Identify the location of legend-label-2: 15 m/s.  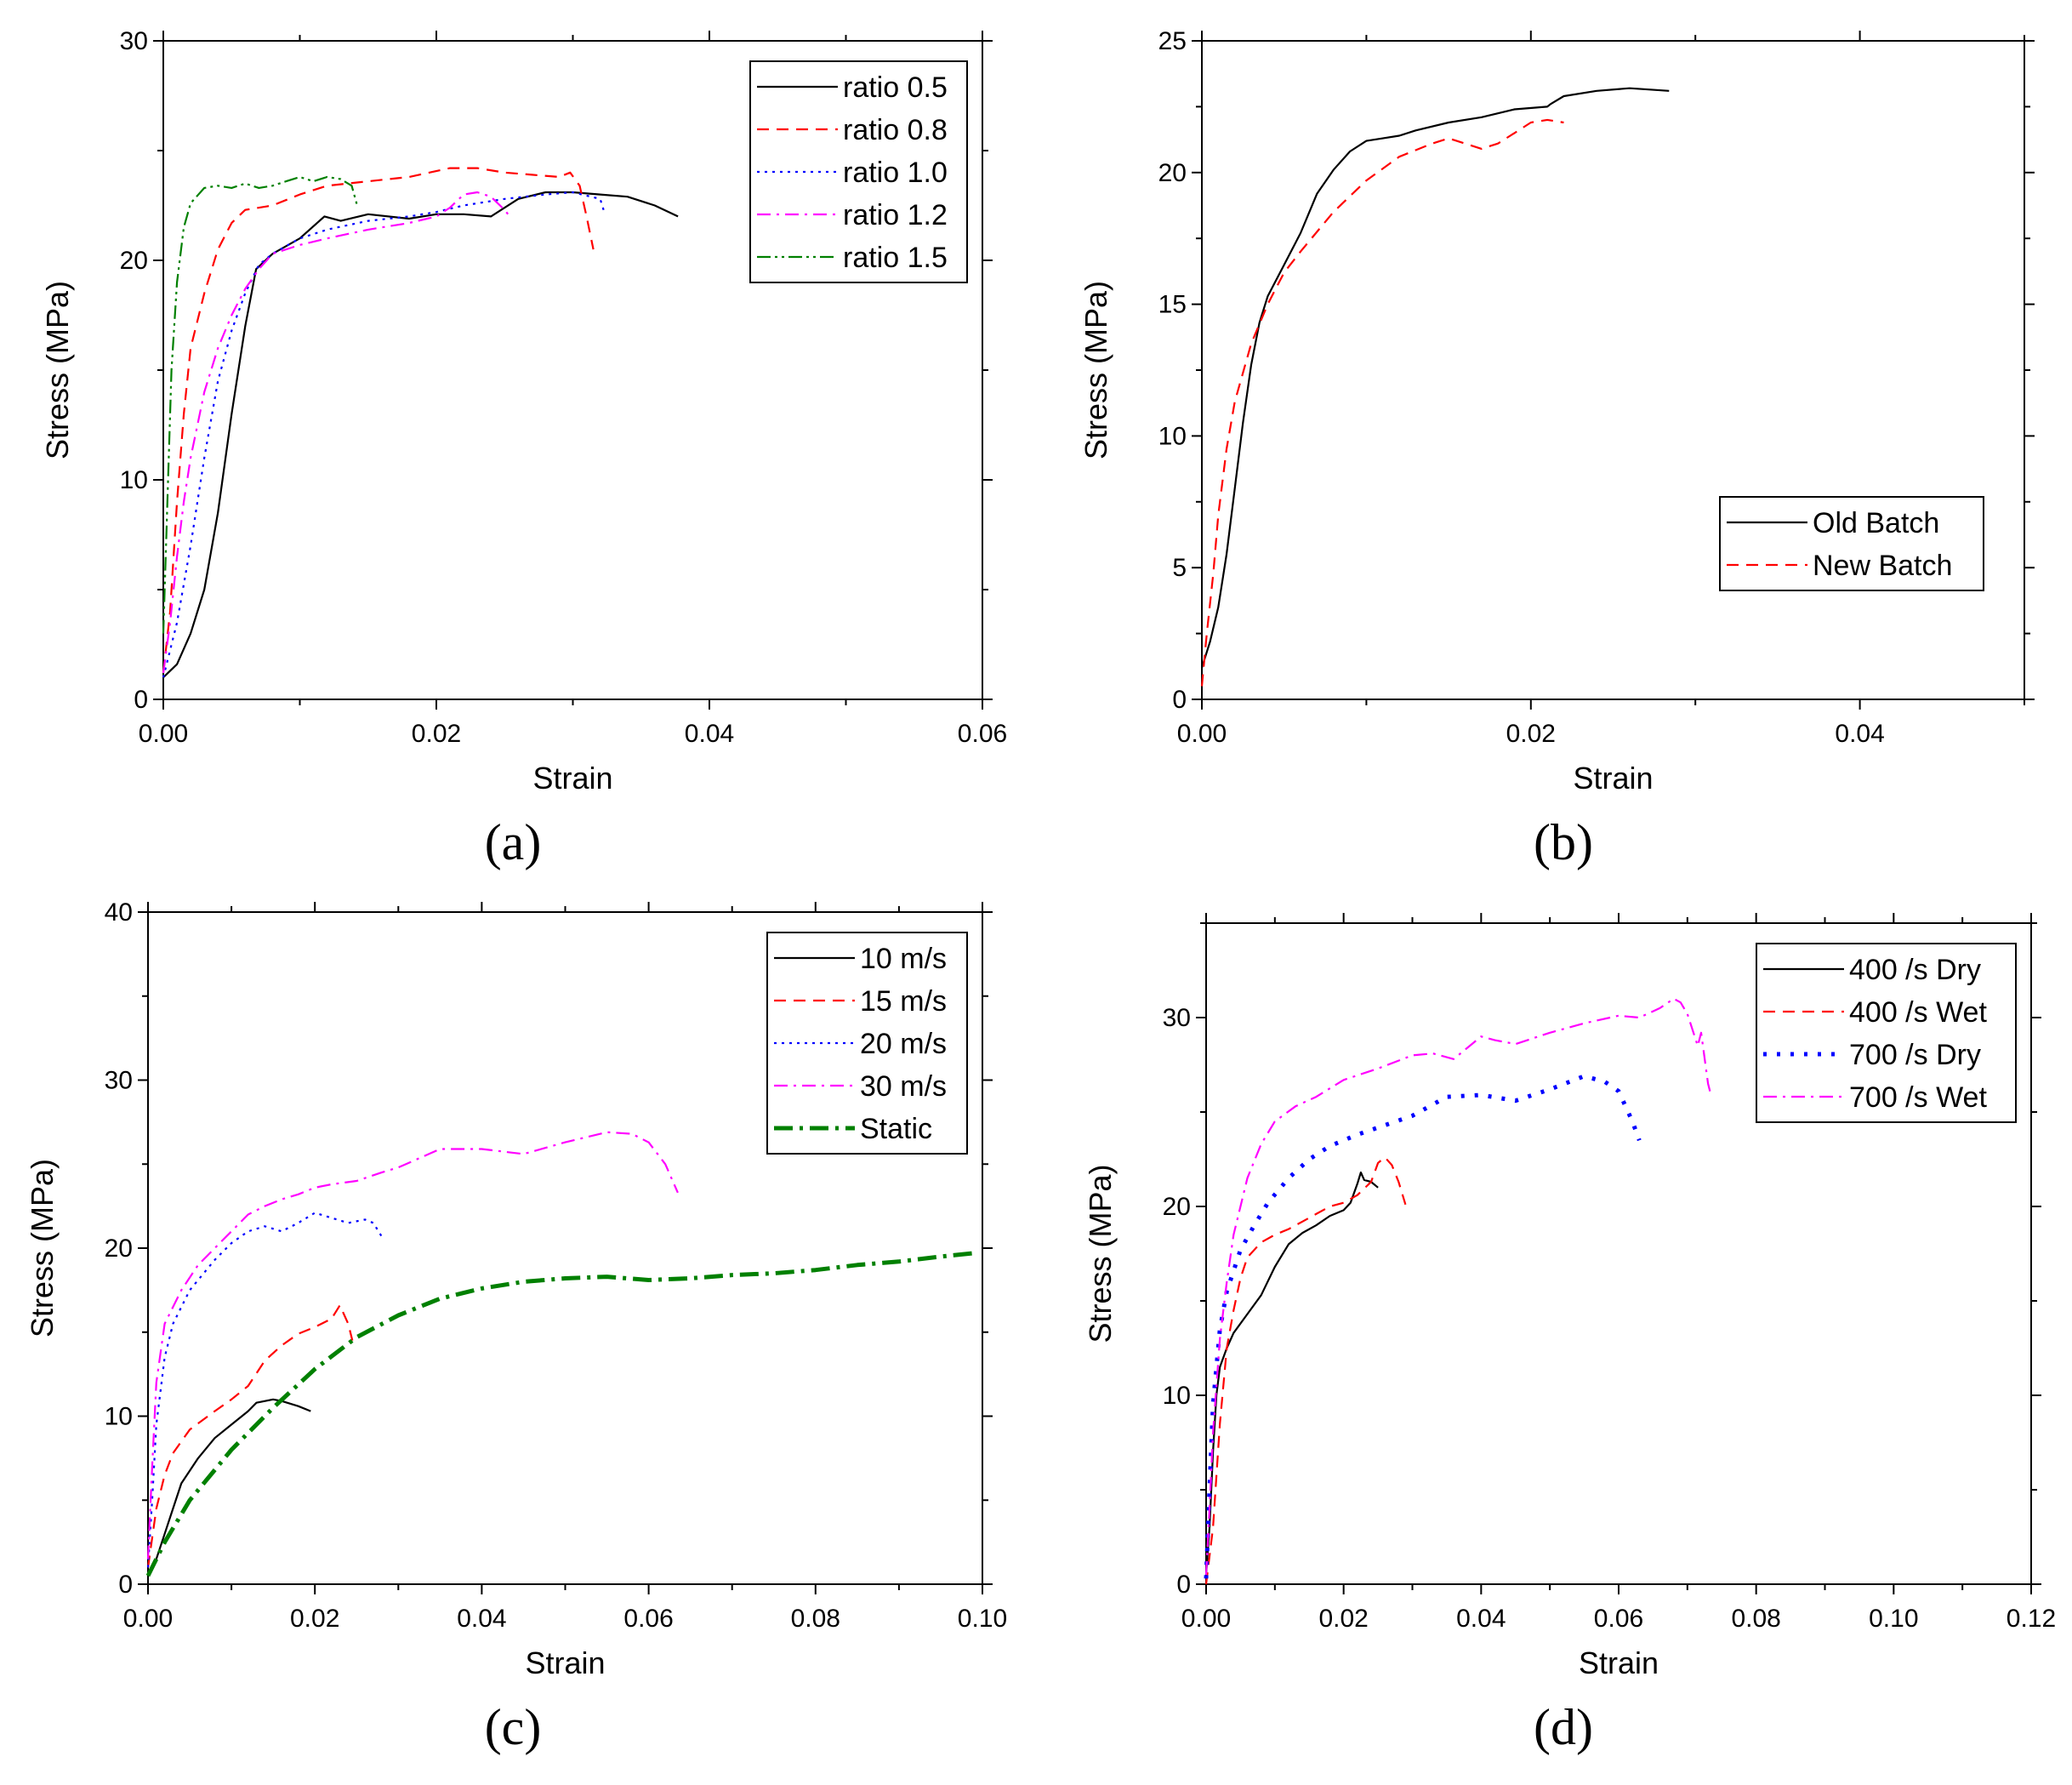
(903, 1002).